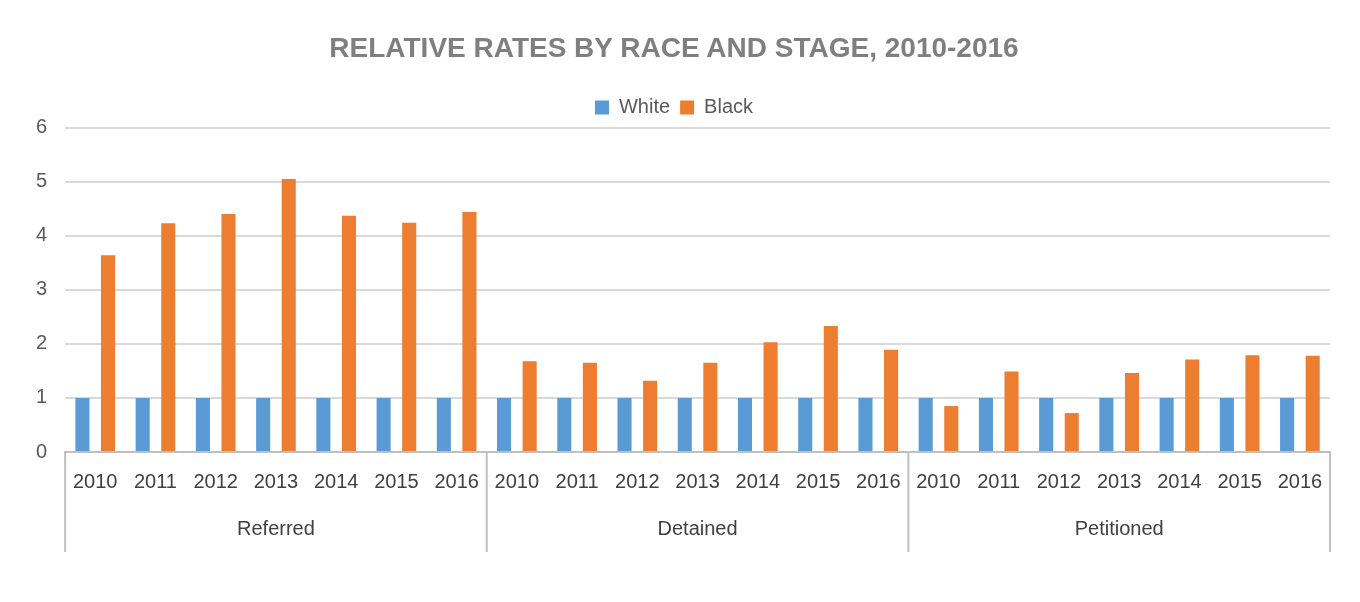 This screenshot has width=1360, height=602. I want to click on text: Petitioned, so click(1119, 527).